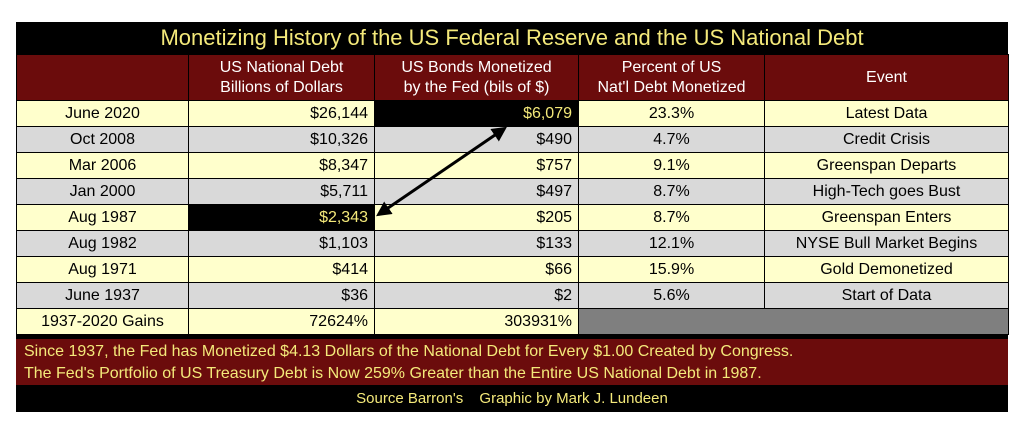 Image resolution: width=1024 pixels, height=432 pixels. What do you see at coordinates (671, 67) in the screenshot?
I see `header-line: Percent of US` at bounding box center [671, 67].